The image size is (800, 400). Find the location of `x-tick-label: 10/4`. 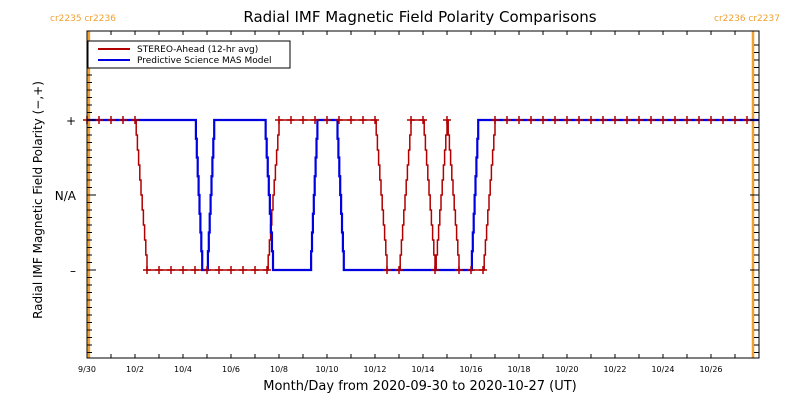

x-tick-label: 10/4 is located at coordinates (183, 369).